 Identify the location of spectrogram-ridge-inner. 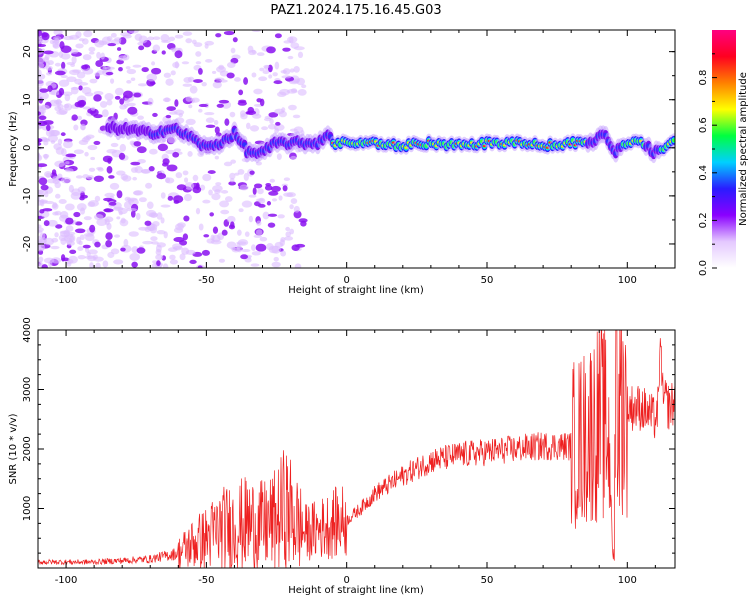
(673, 140).